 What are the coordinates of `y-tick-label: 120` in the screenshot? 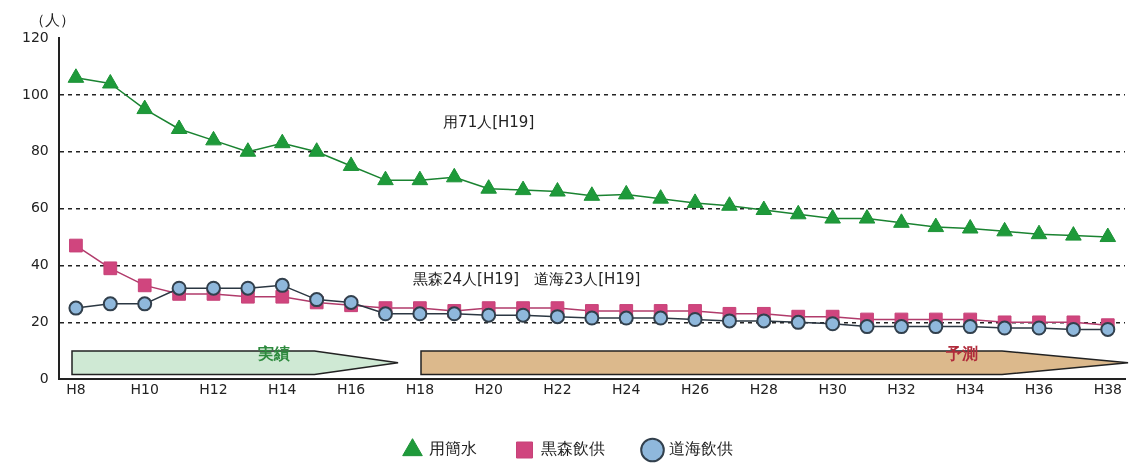 It's located at (35, 36).